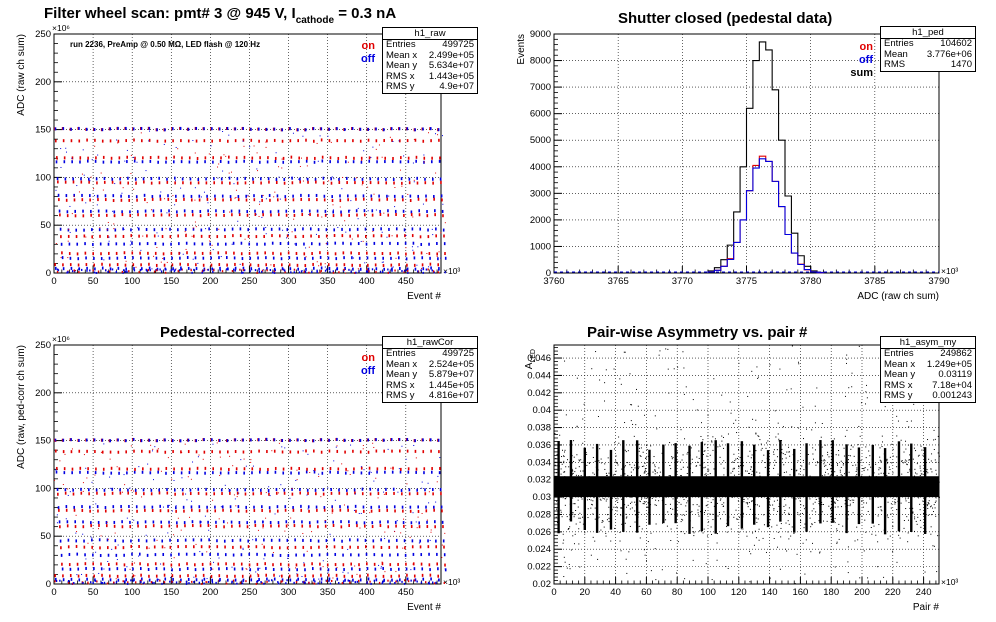 The height and width of the screenshot is (622, 996). I want to click on x-tick-label: 180, so click(831, 592).